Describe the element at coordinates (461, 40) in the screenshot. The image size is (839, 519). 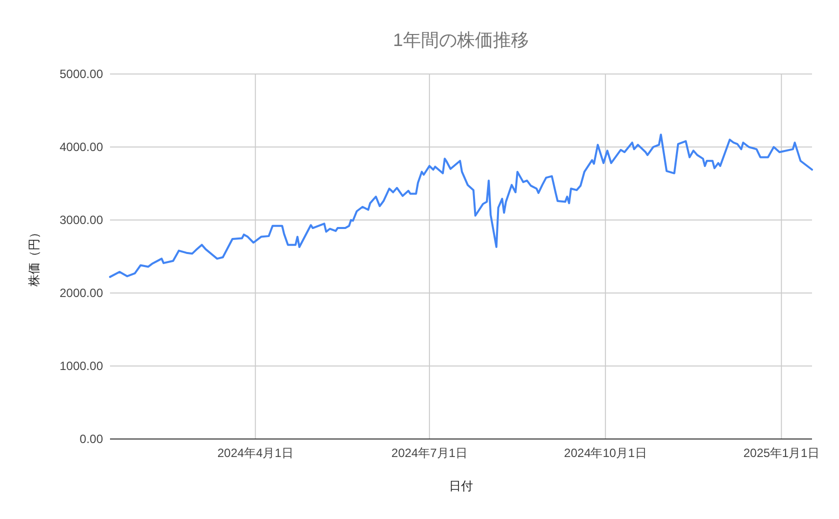
I see `chart-title: 1年間の株価推移` at that location.